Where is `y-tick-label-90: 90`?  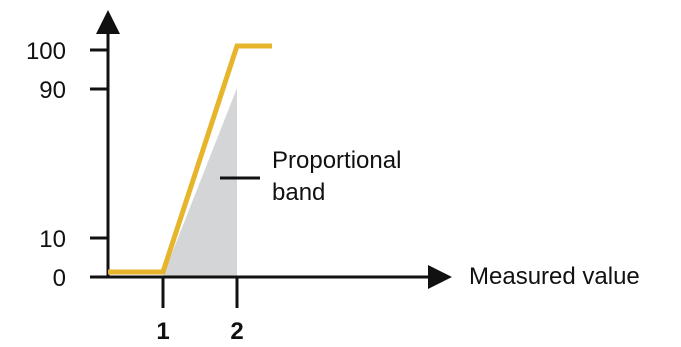 y-tick-label-90: 90 is located at coordinates (52, 90).